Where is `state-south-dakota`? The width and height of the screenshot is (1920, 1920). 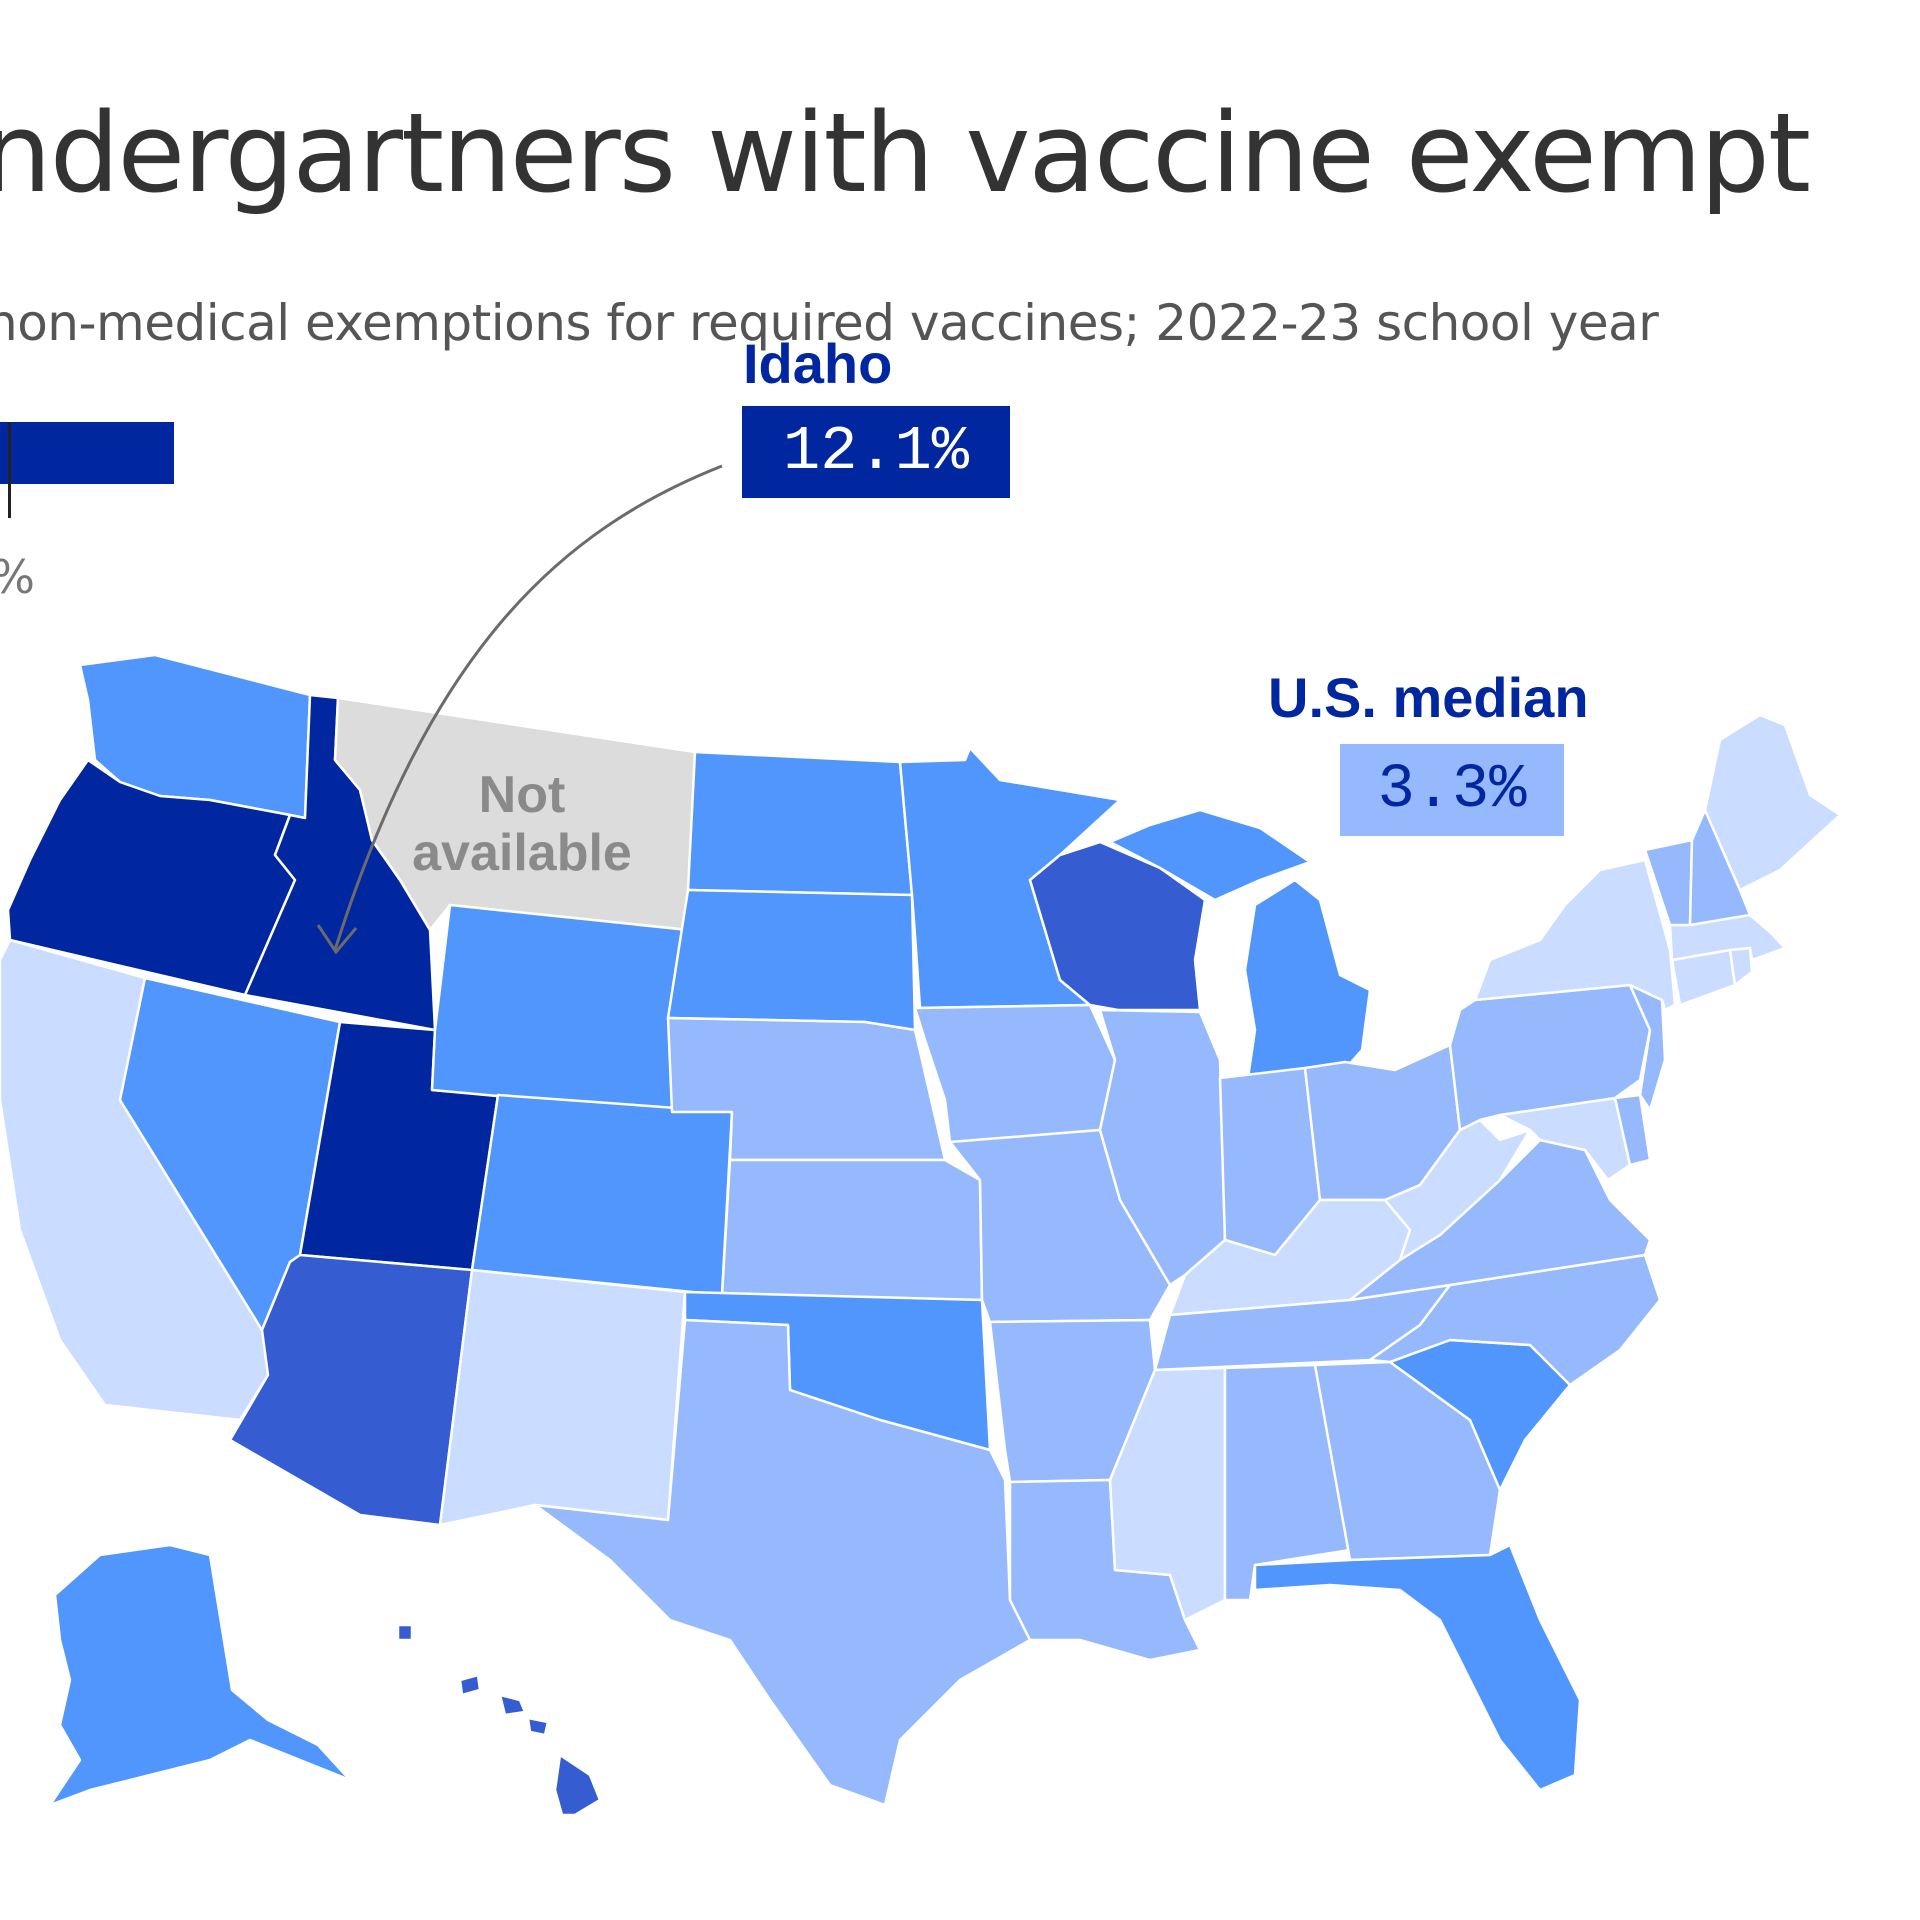
state-south-dakota is located at coordinates (791, 960).